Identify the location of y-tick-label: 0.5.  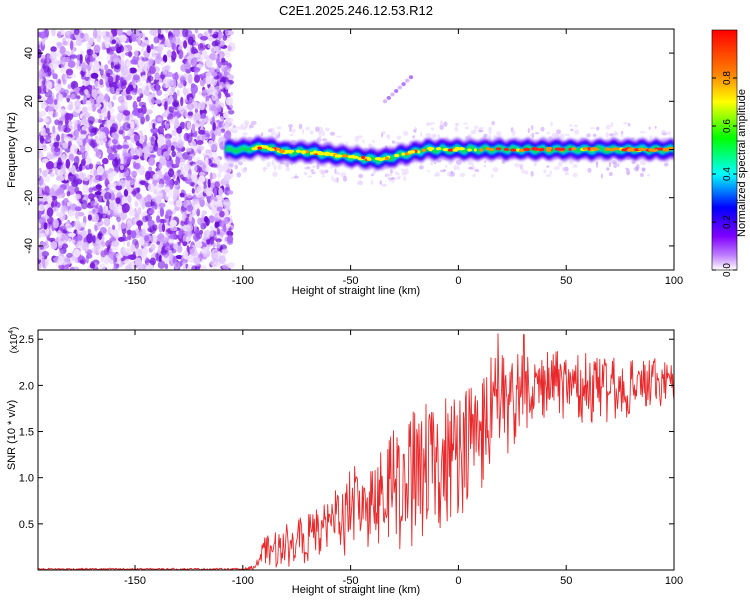
(26, 525).